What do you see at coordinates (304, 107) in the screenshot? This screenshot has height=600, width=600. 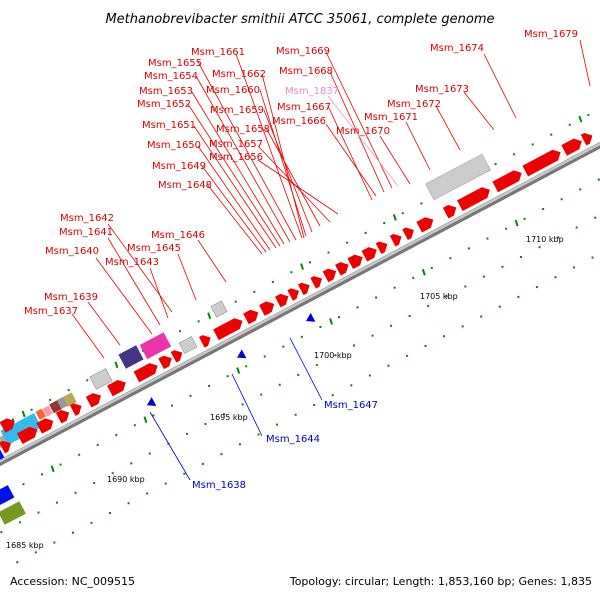 I see `gene-label: Msm_1667` at bounding box center [304, 107].